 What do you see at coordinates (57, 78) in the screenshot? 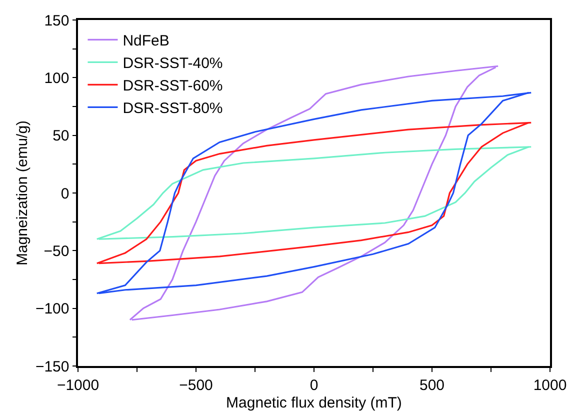
I see `y-tick-label: 100` at bounding box center [57, 78].